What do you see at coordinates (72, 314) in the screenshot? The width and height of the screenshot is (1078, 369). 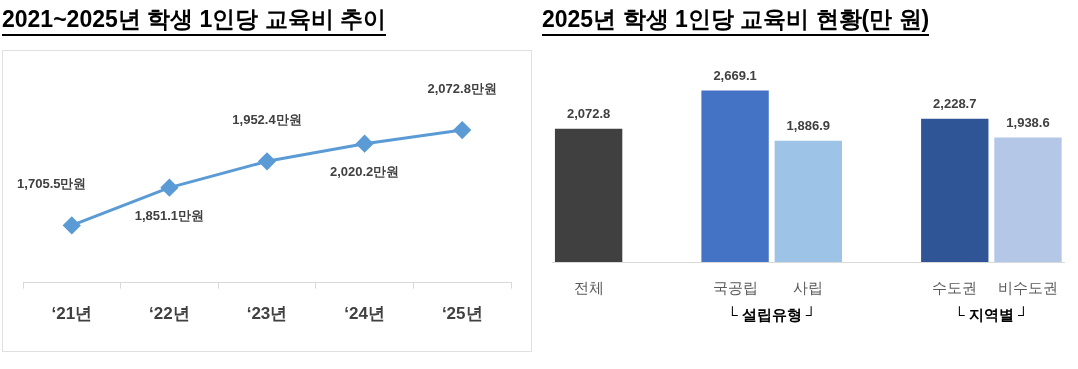 I see `x-tick-label: ‘21년` at bounding box center [72, 314].